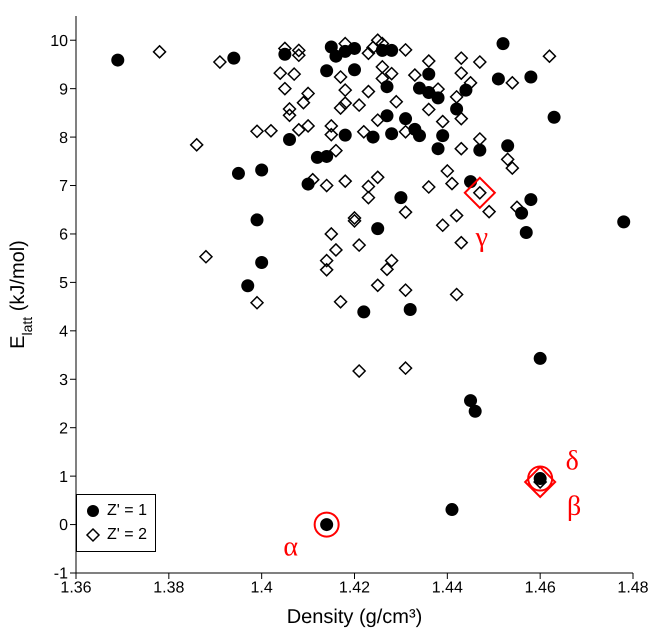 The width and height of the screenshot is (656, 633). I want to click on y-tick-label: 0, so click(63, 525).